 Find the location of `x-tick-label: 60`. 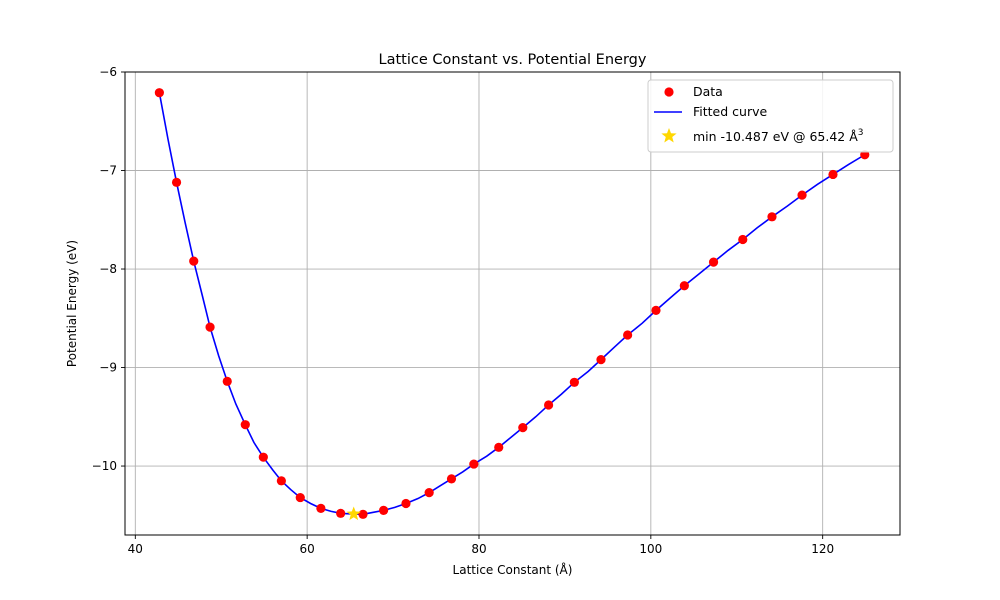

x-tick-label: 60 is located at coordinates (307, 549).